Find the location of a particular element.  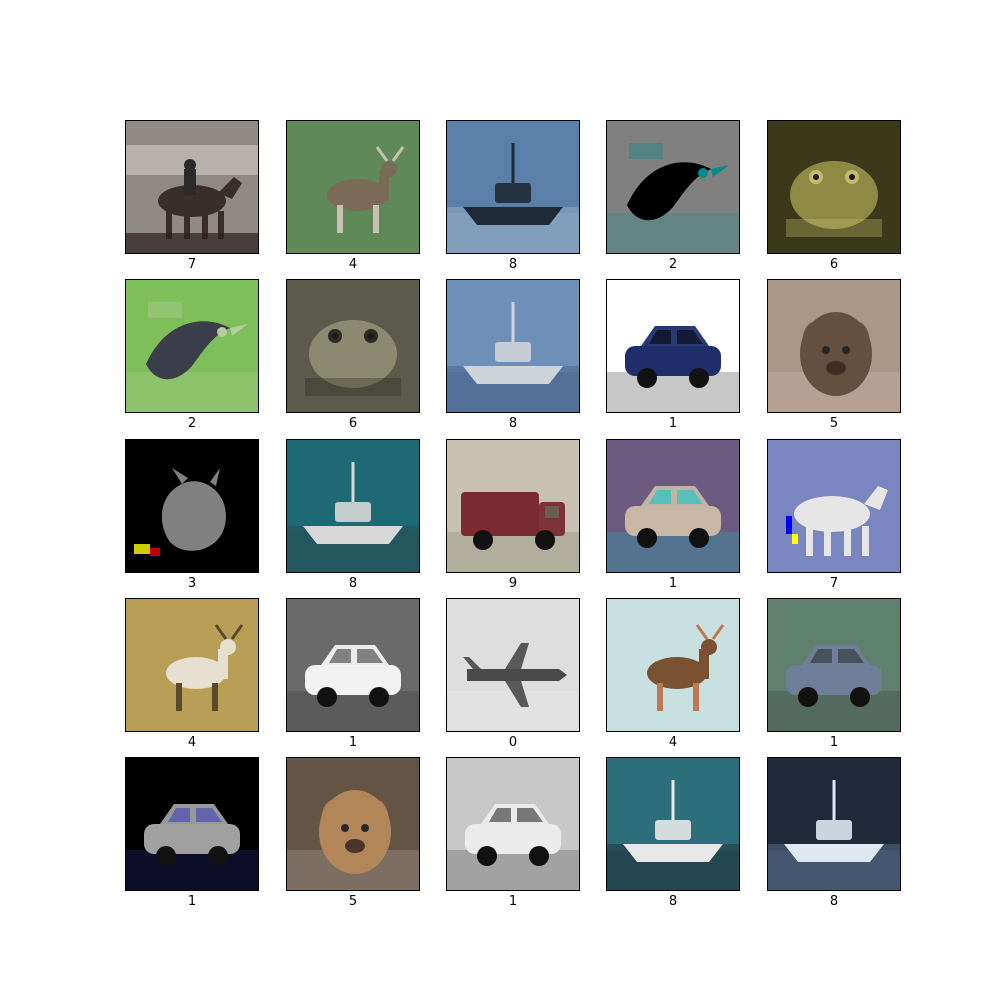

horse-image is located at coordinates (834, 506).